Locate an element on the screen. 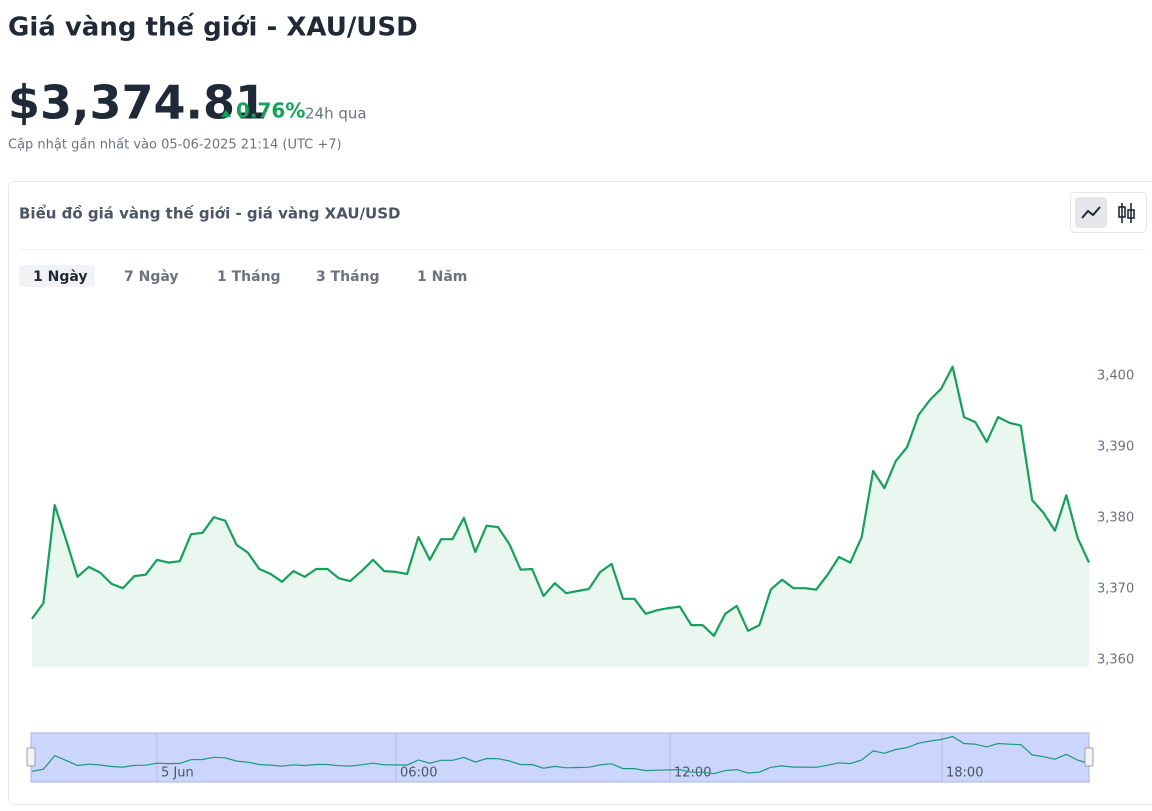 The image size is (1152, 811). navigator-label: 06:00 is located at coordinates (418, 773).